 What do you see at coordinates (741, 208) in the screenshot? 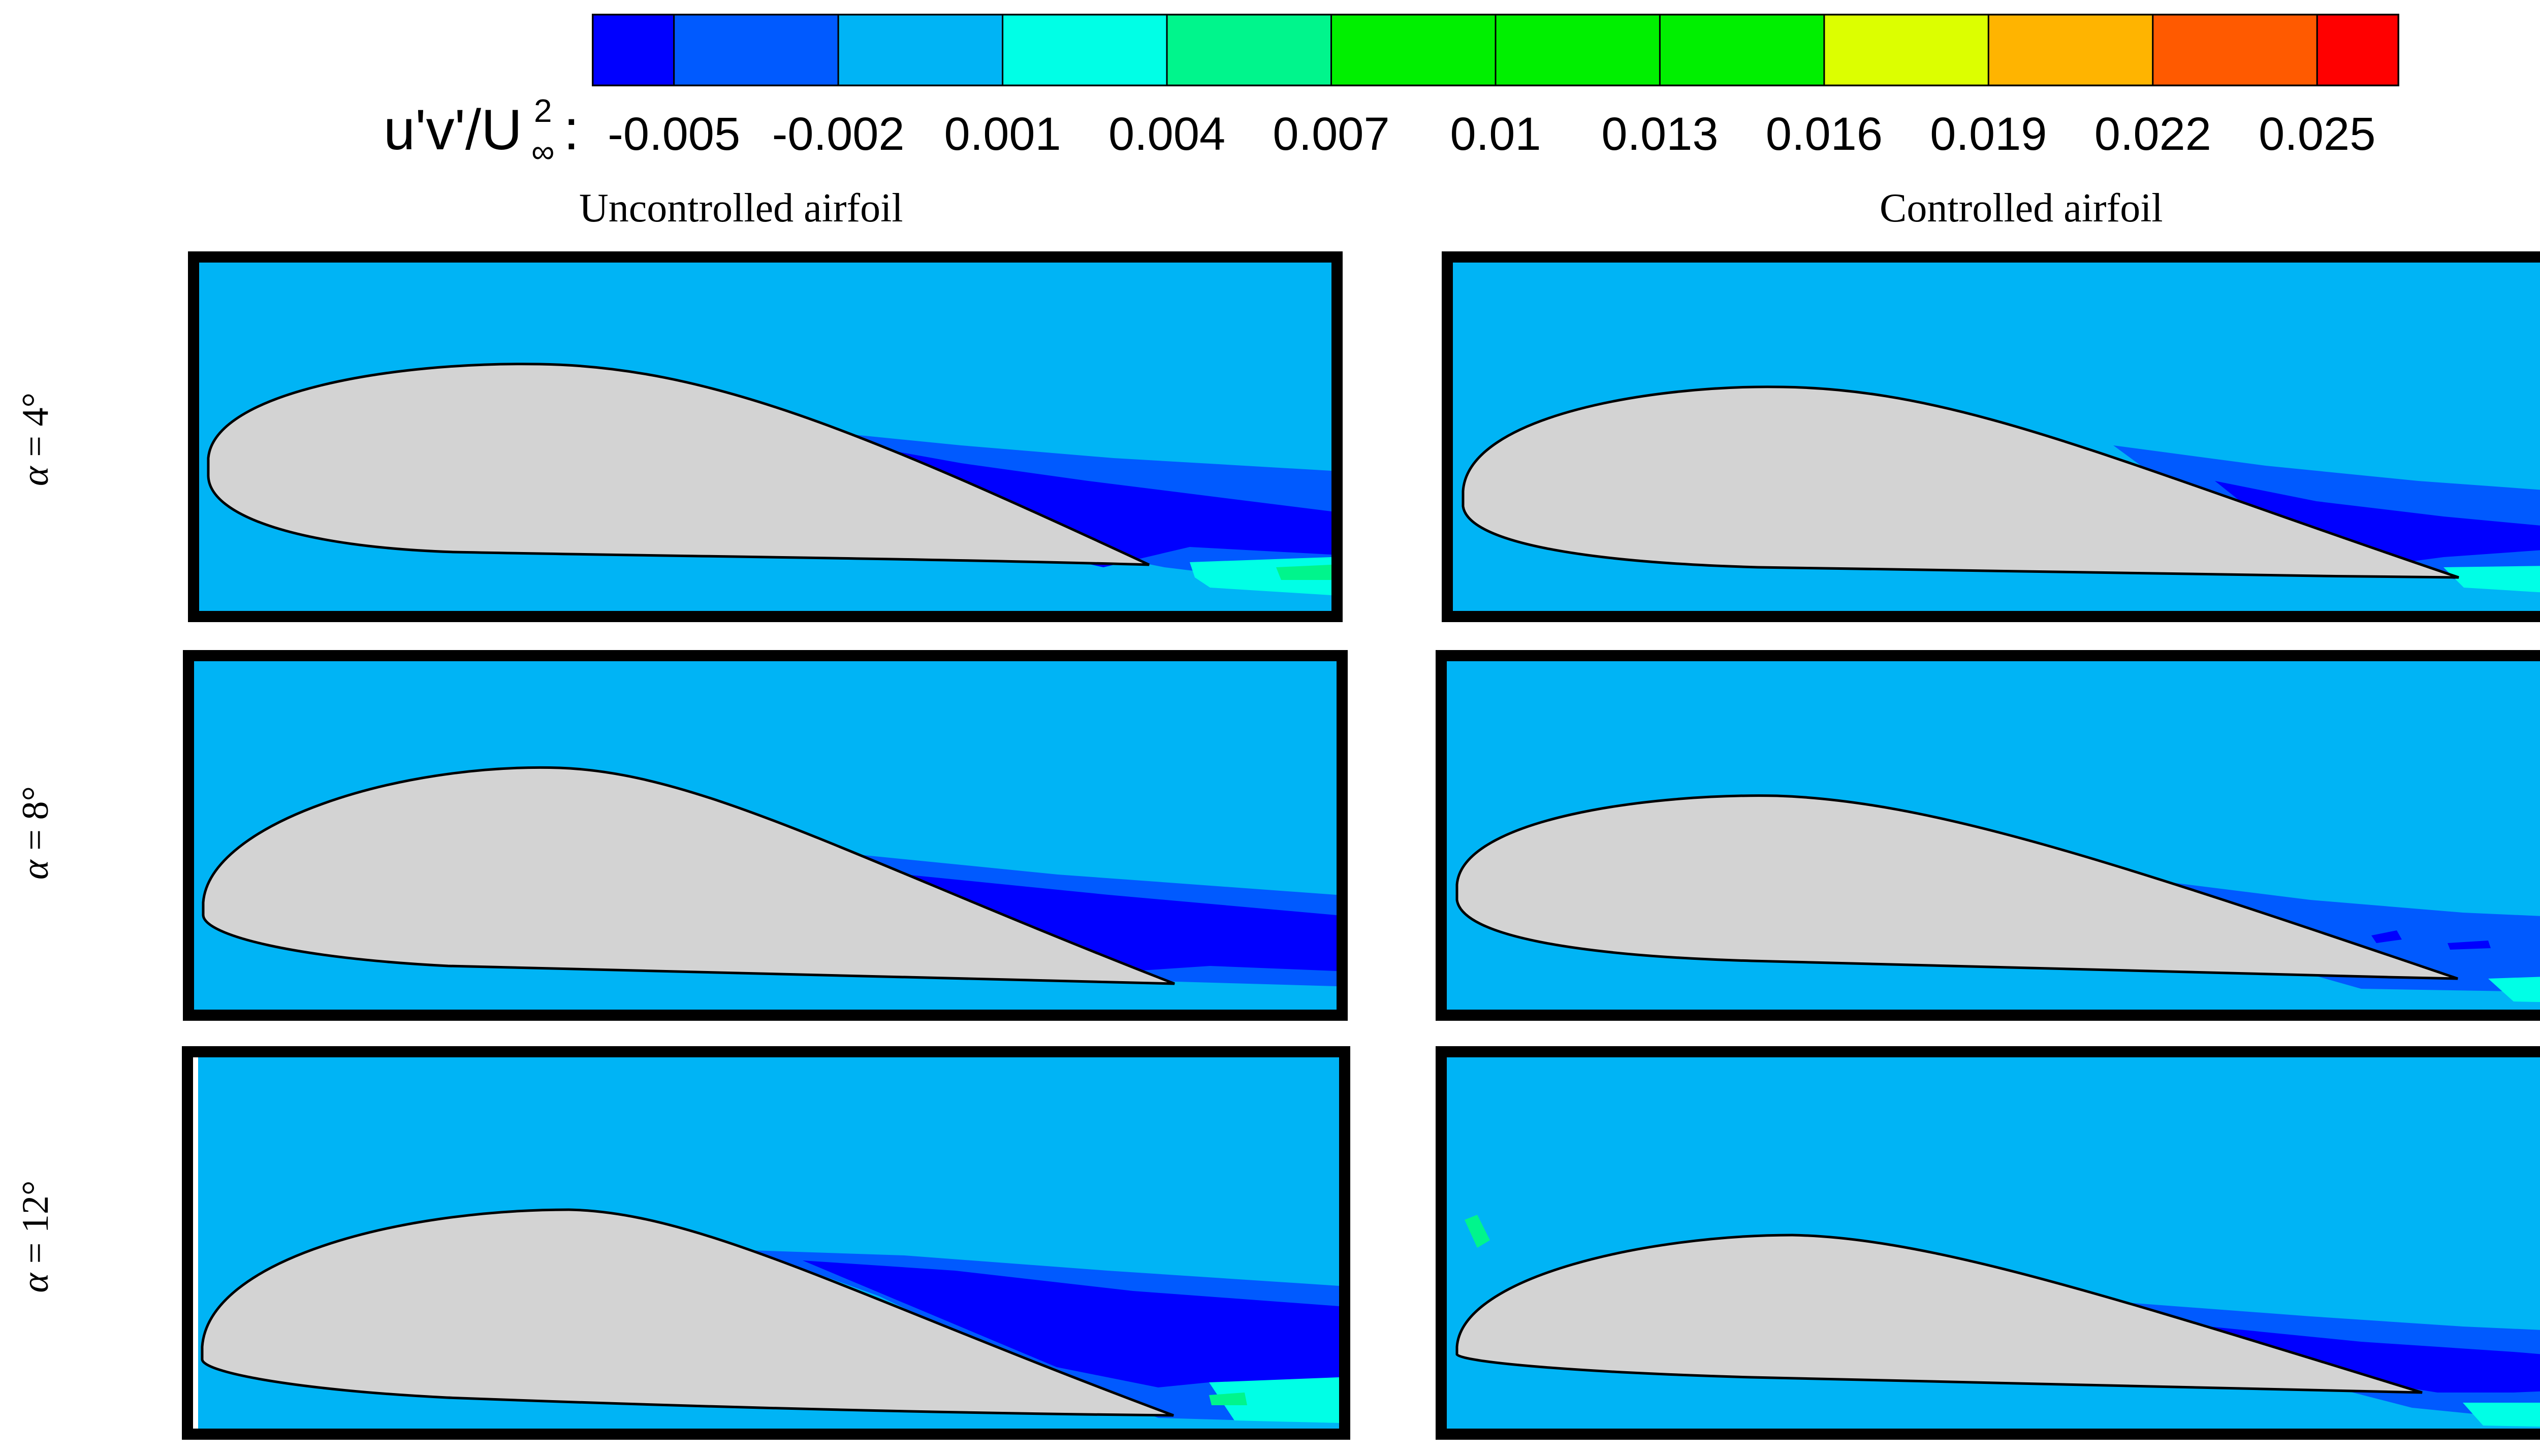
I see `column-title-uncontrolled: Uncontrolled airfoil` at bounding box center [741, 208].